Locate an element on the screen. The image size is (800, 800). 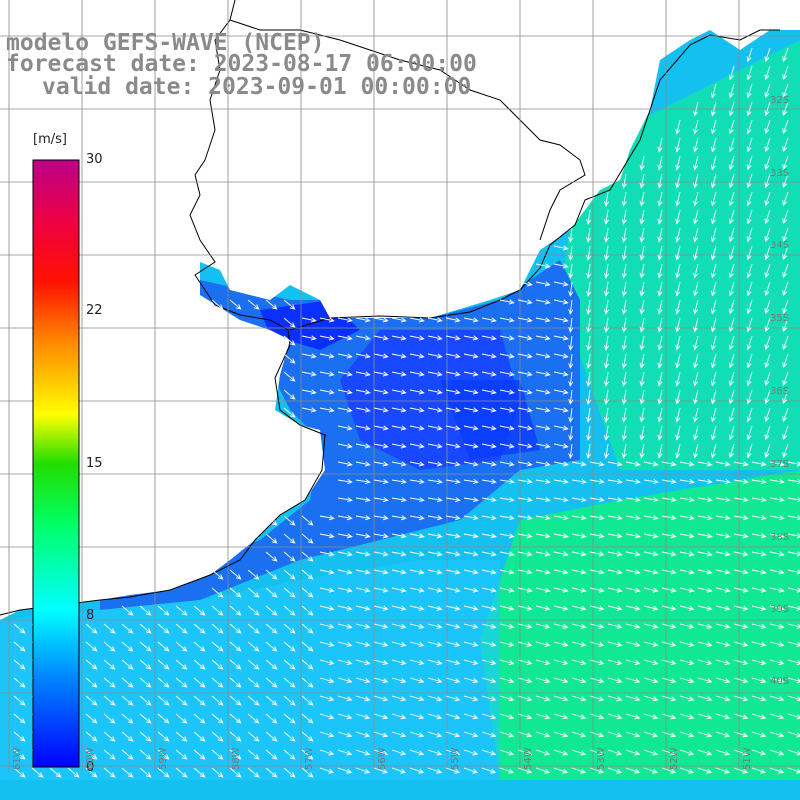
lon-label: 53W is located at coordinates (601, 758).